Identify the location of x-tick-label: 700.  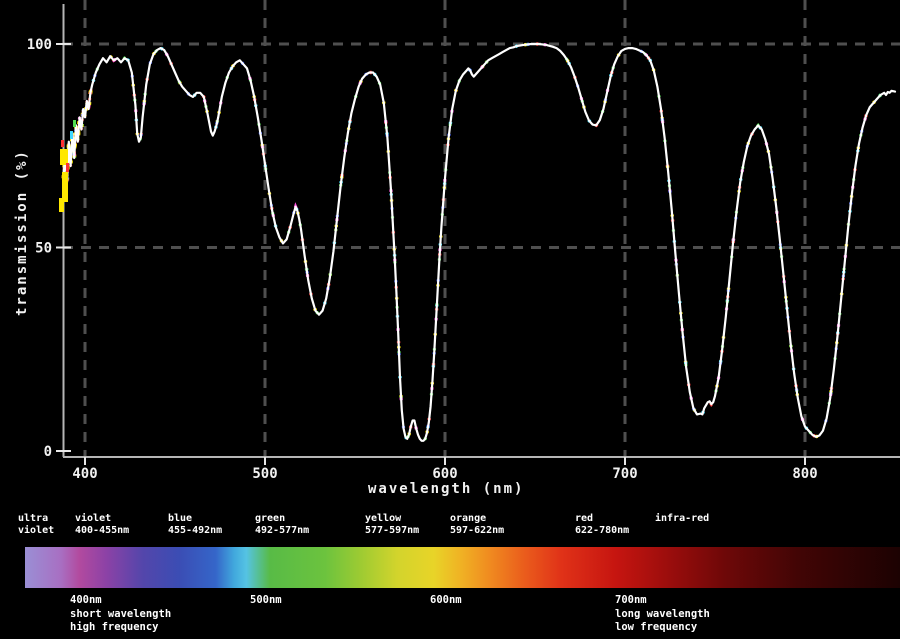
(624, 474).